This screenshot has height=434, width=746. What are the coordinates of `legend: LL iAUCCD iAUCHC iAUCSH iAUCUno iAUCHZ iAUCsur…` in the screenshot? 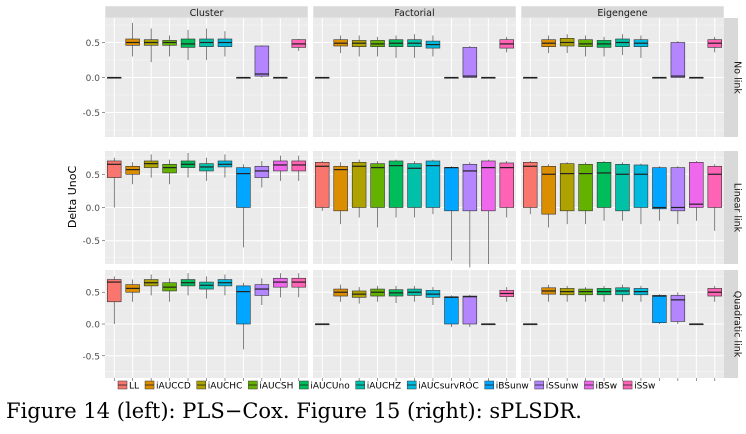 It's located at (386, 386).